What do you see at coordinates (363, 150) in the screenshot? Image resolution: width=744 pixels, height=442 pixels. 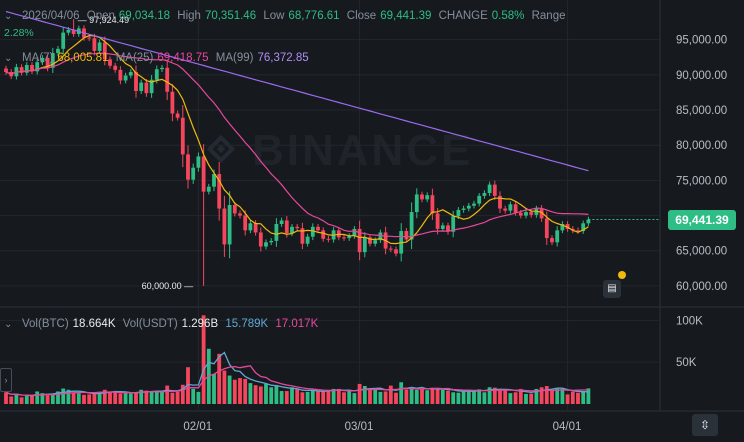 I see `watermark: BINANCE` at bounding box center [363, 150].